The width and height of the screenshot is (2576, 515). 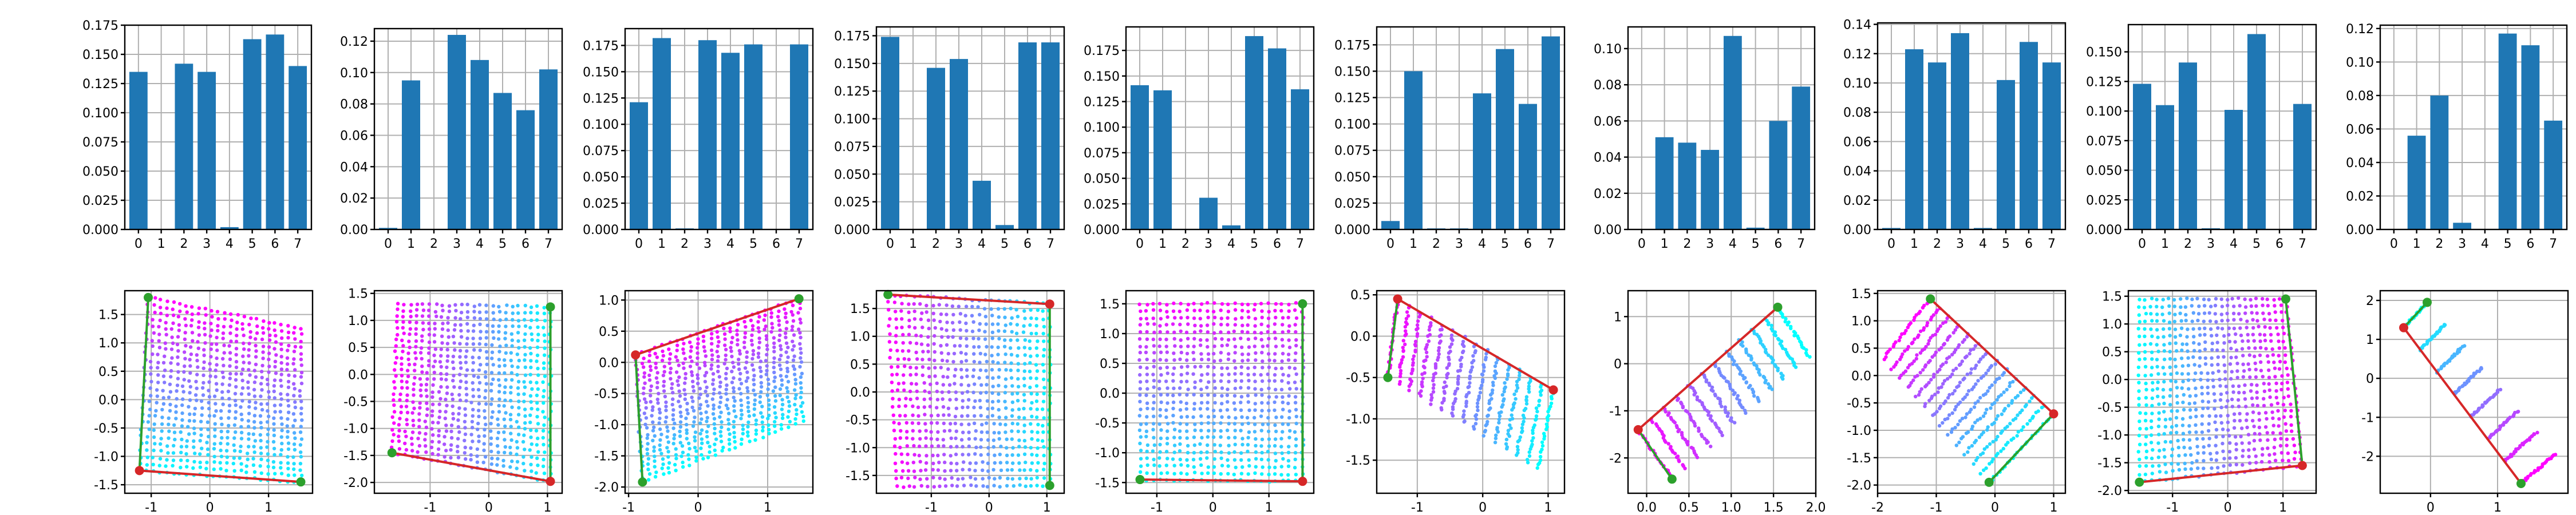 I want to click on y-tick-label: -1.0, so click(x=606, y=425).